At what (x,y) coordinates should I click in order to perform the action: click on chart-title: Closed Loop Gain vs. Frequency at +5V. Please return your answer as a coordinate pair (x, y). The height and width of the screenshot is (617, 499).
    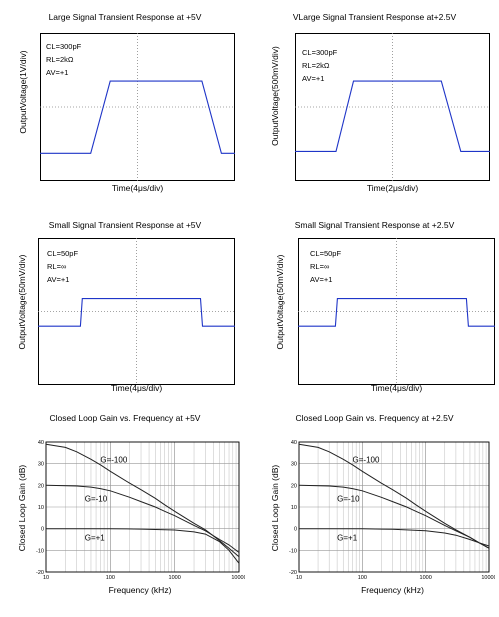
    Looking at the image, I should click on (125, 418).